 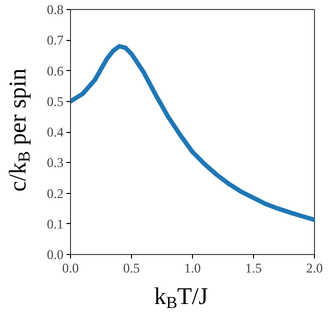 What do you see at coordinates (181, 297) in the screenshot?
I see `x-axis-title: k$_{B}$T/J` at bounding box center [181, 297].